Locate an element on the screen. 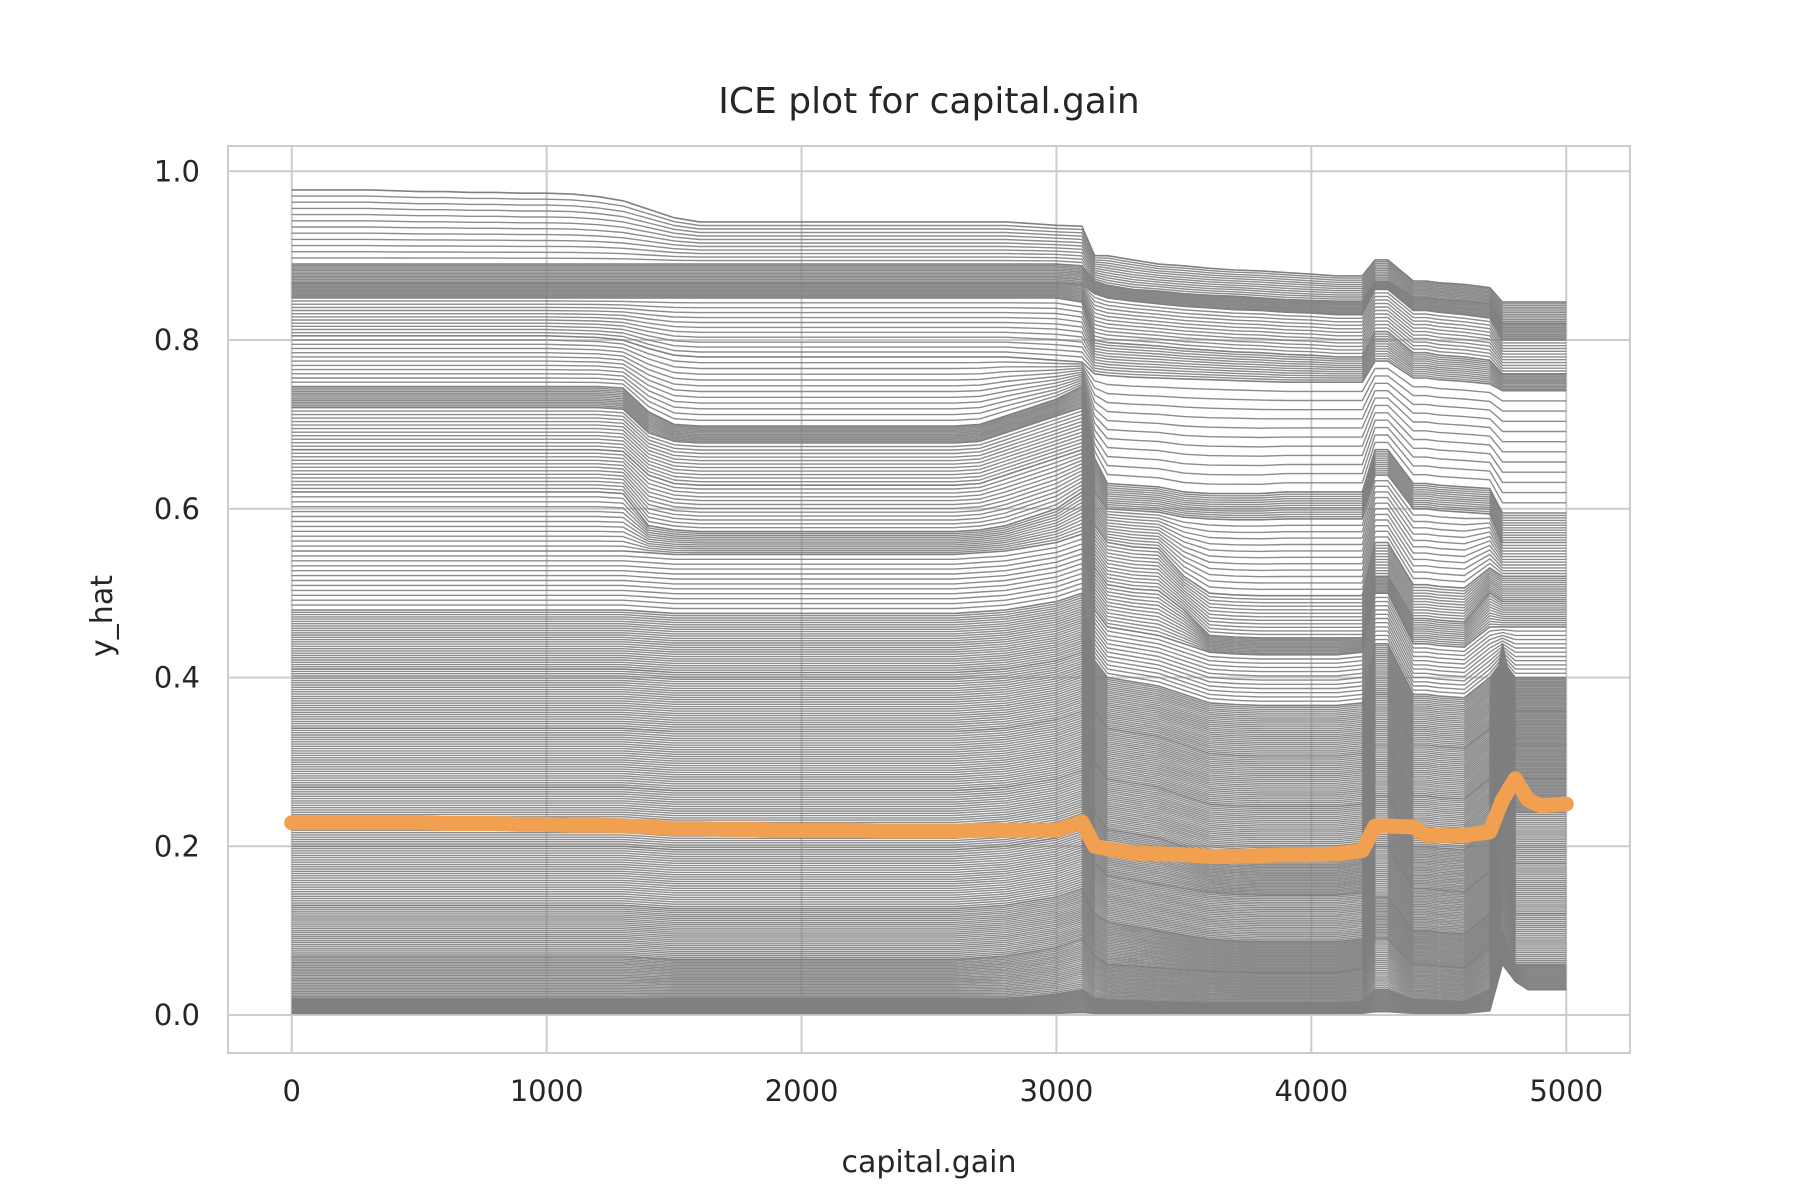 This screenshot has width=1800, height=1200. x-tick-label: 0 is located at coordinates (292, 1091).